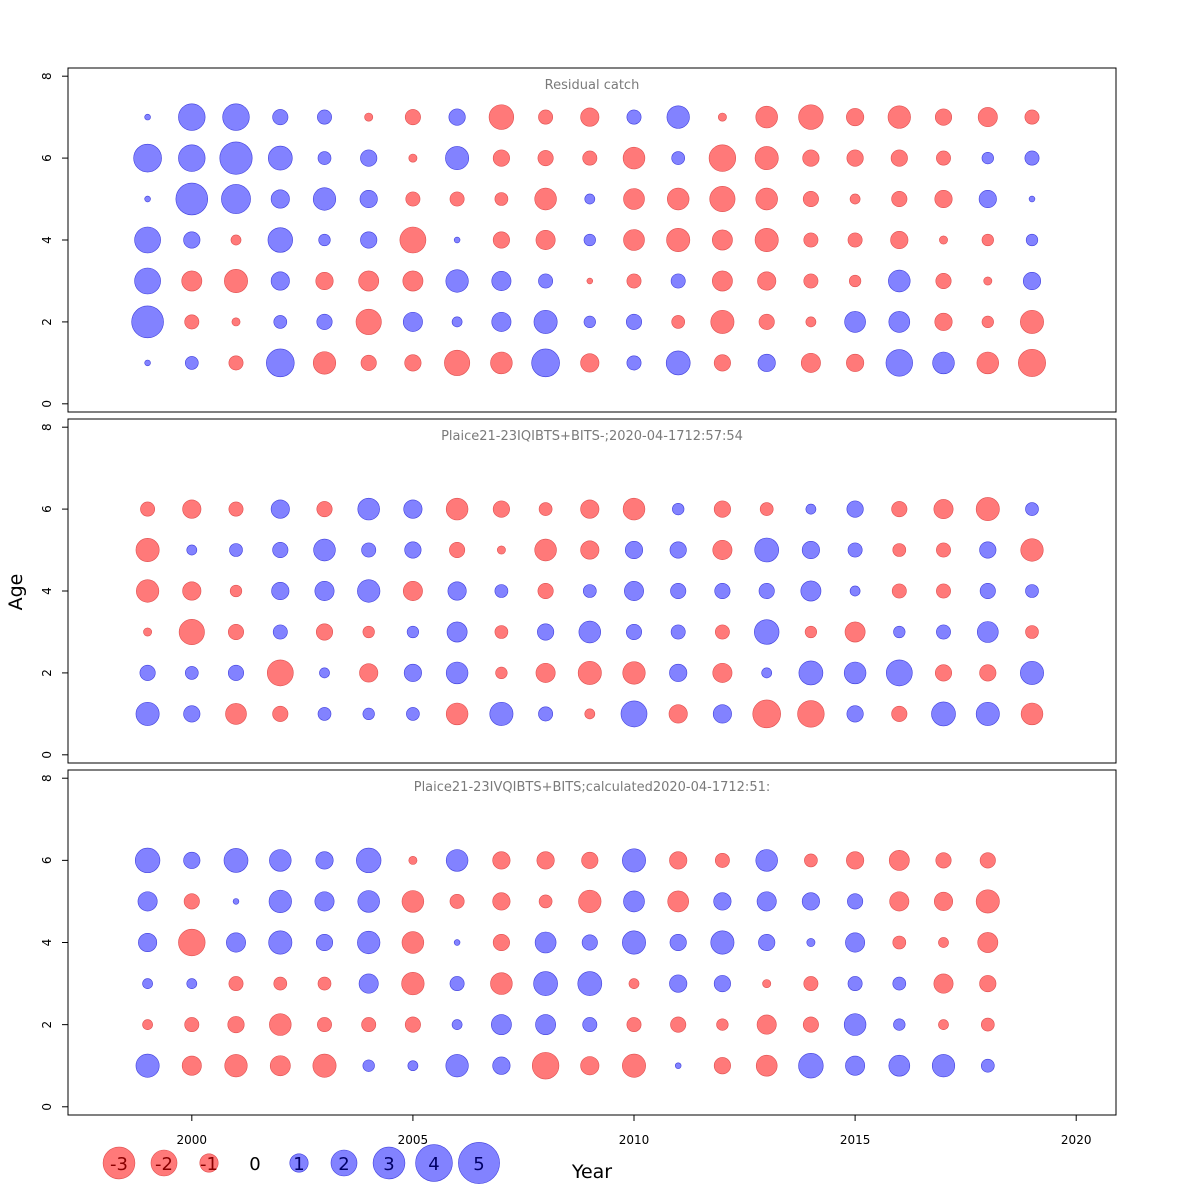 The image size is (1200, 1200). Describe the element at coordinates (591, 1172) in the screenshot. I see `x-axis-title: Year` at that location.